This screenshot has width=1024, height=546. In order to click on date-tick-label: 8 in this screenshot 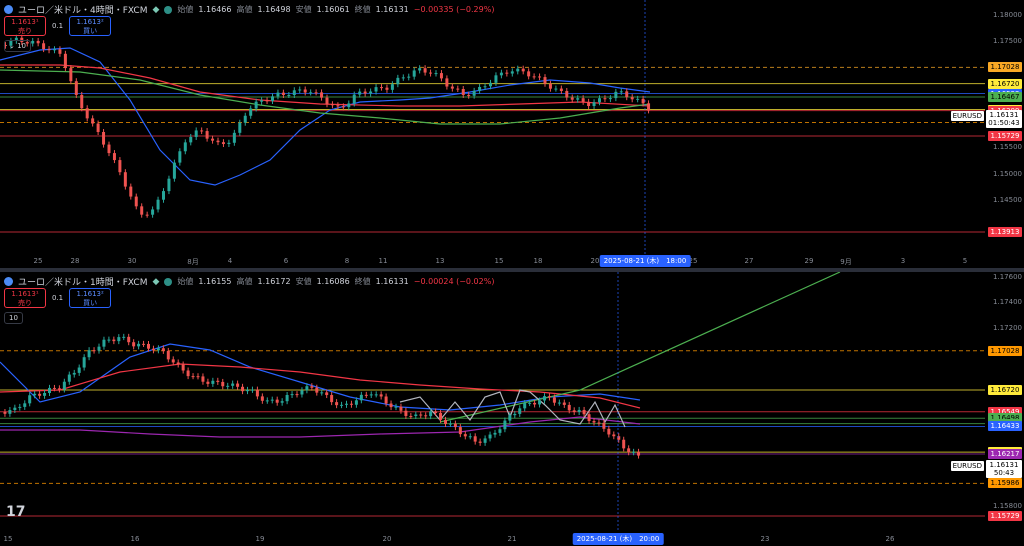, I will do `click(347, 261)`.